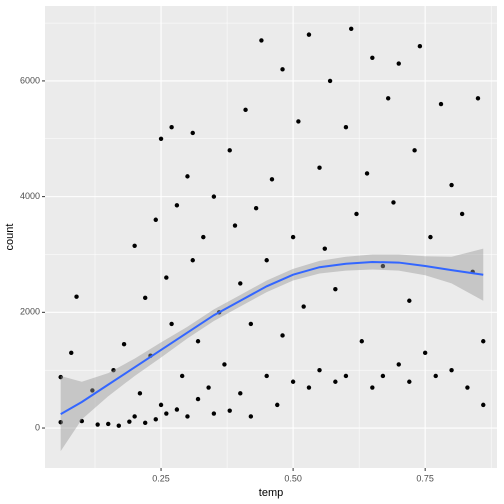 Image resolution: width=504 pixels, height=504 pixels. Describe the element at coordinates (10, 237) in the screenshot. I see `y-axis-title: count` at that location.